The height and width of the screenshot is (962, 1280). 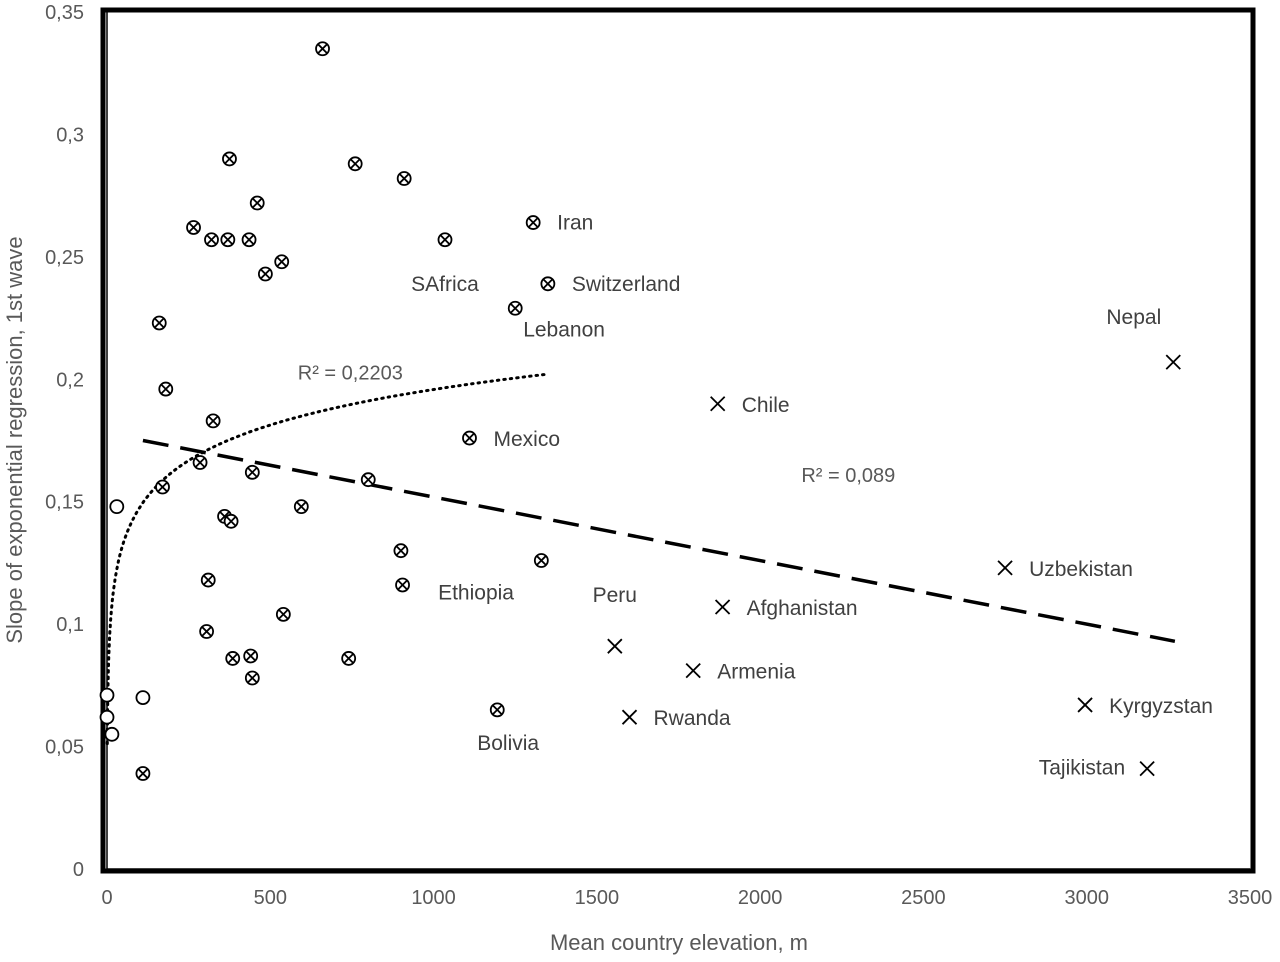 What do you see at coordinates (615, 595) in the screenshot?
I see `point-label: Peru` at bounding box center [615, 595].